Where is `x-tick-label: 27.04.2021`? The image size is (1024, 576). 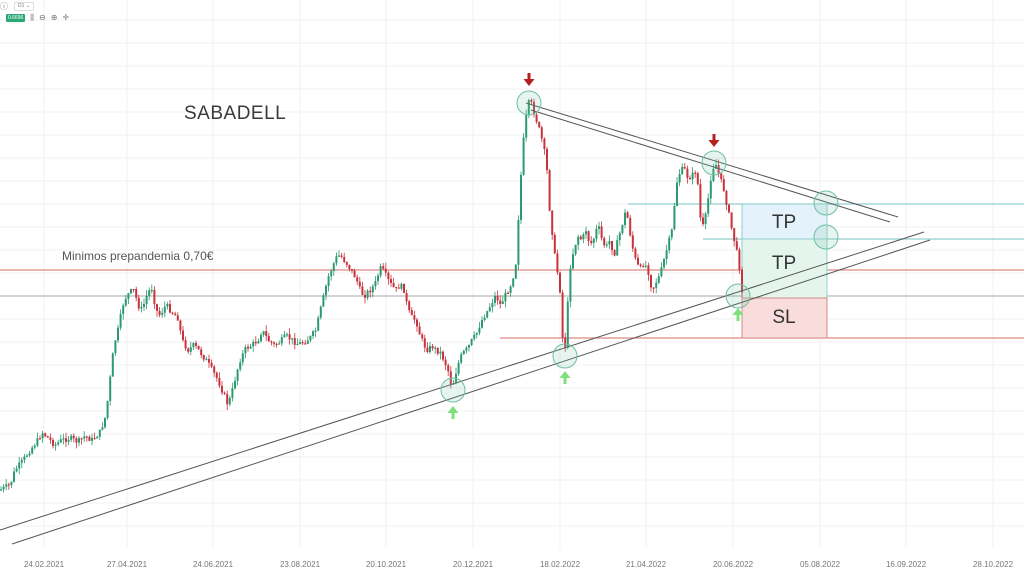 x-tick-label: 27.04.2021 is located at coordinates (127, 564).